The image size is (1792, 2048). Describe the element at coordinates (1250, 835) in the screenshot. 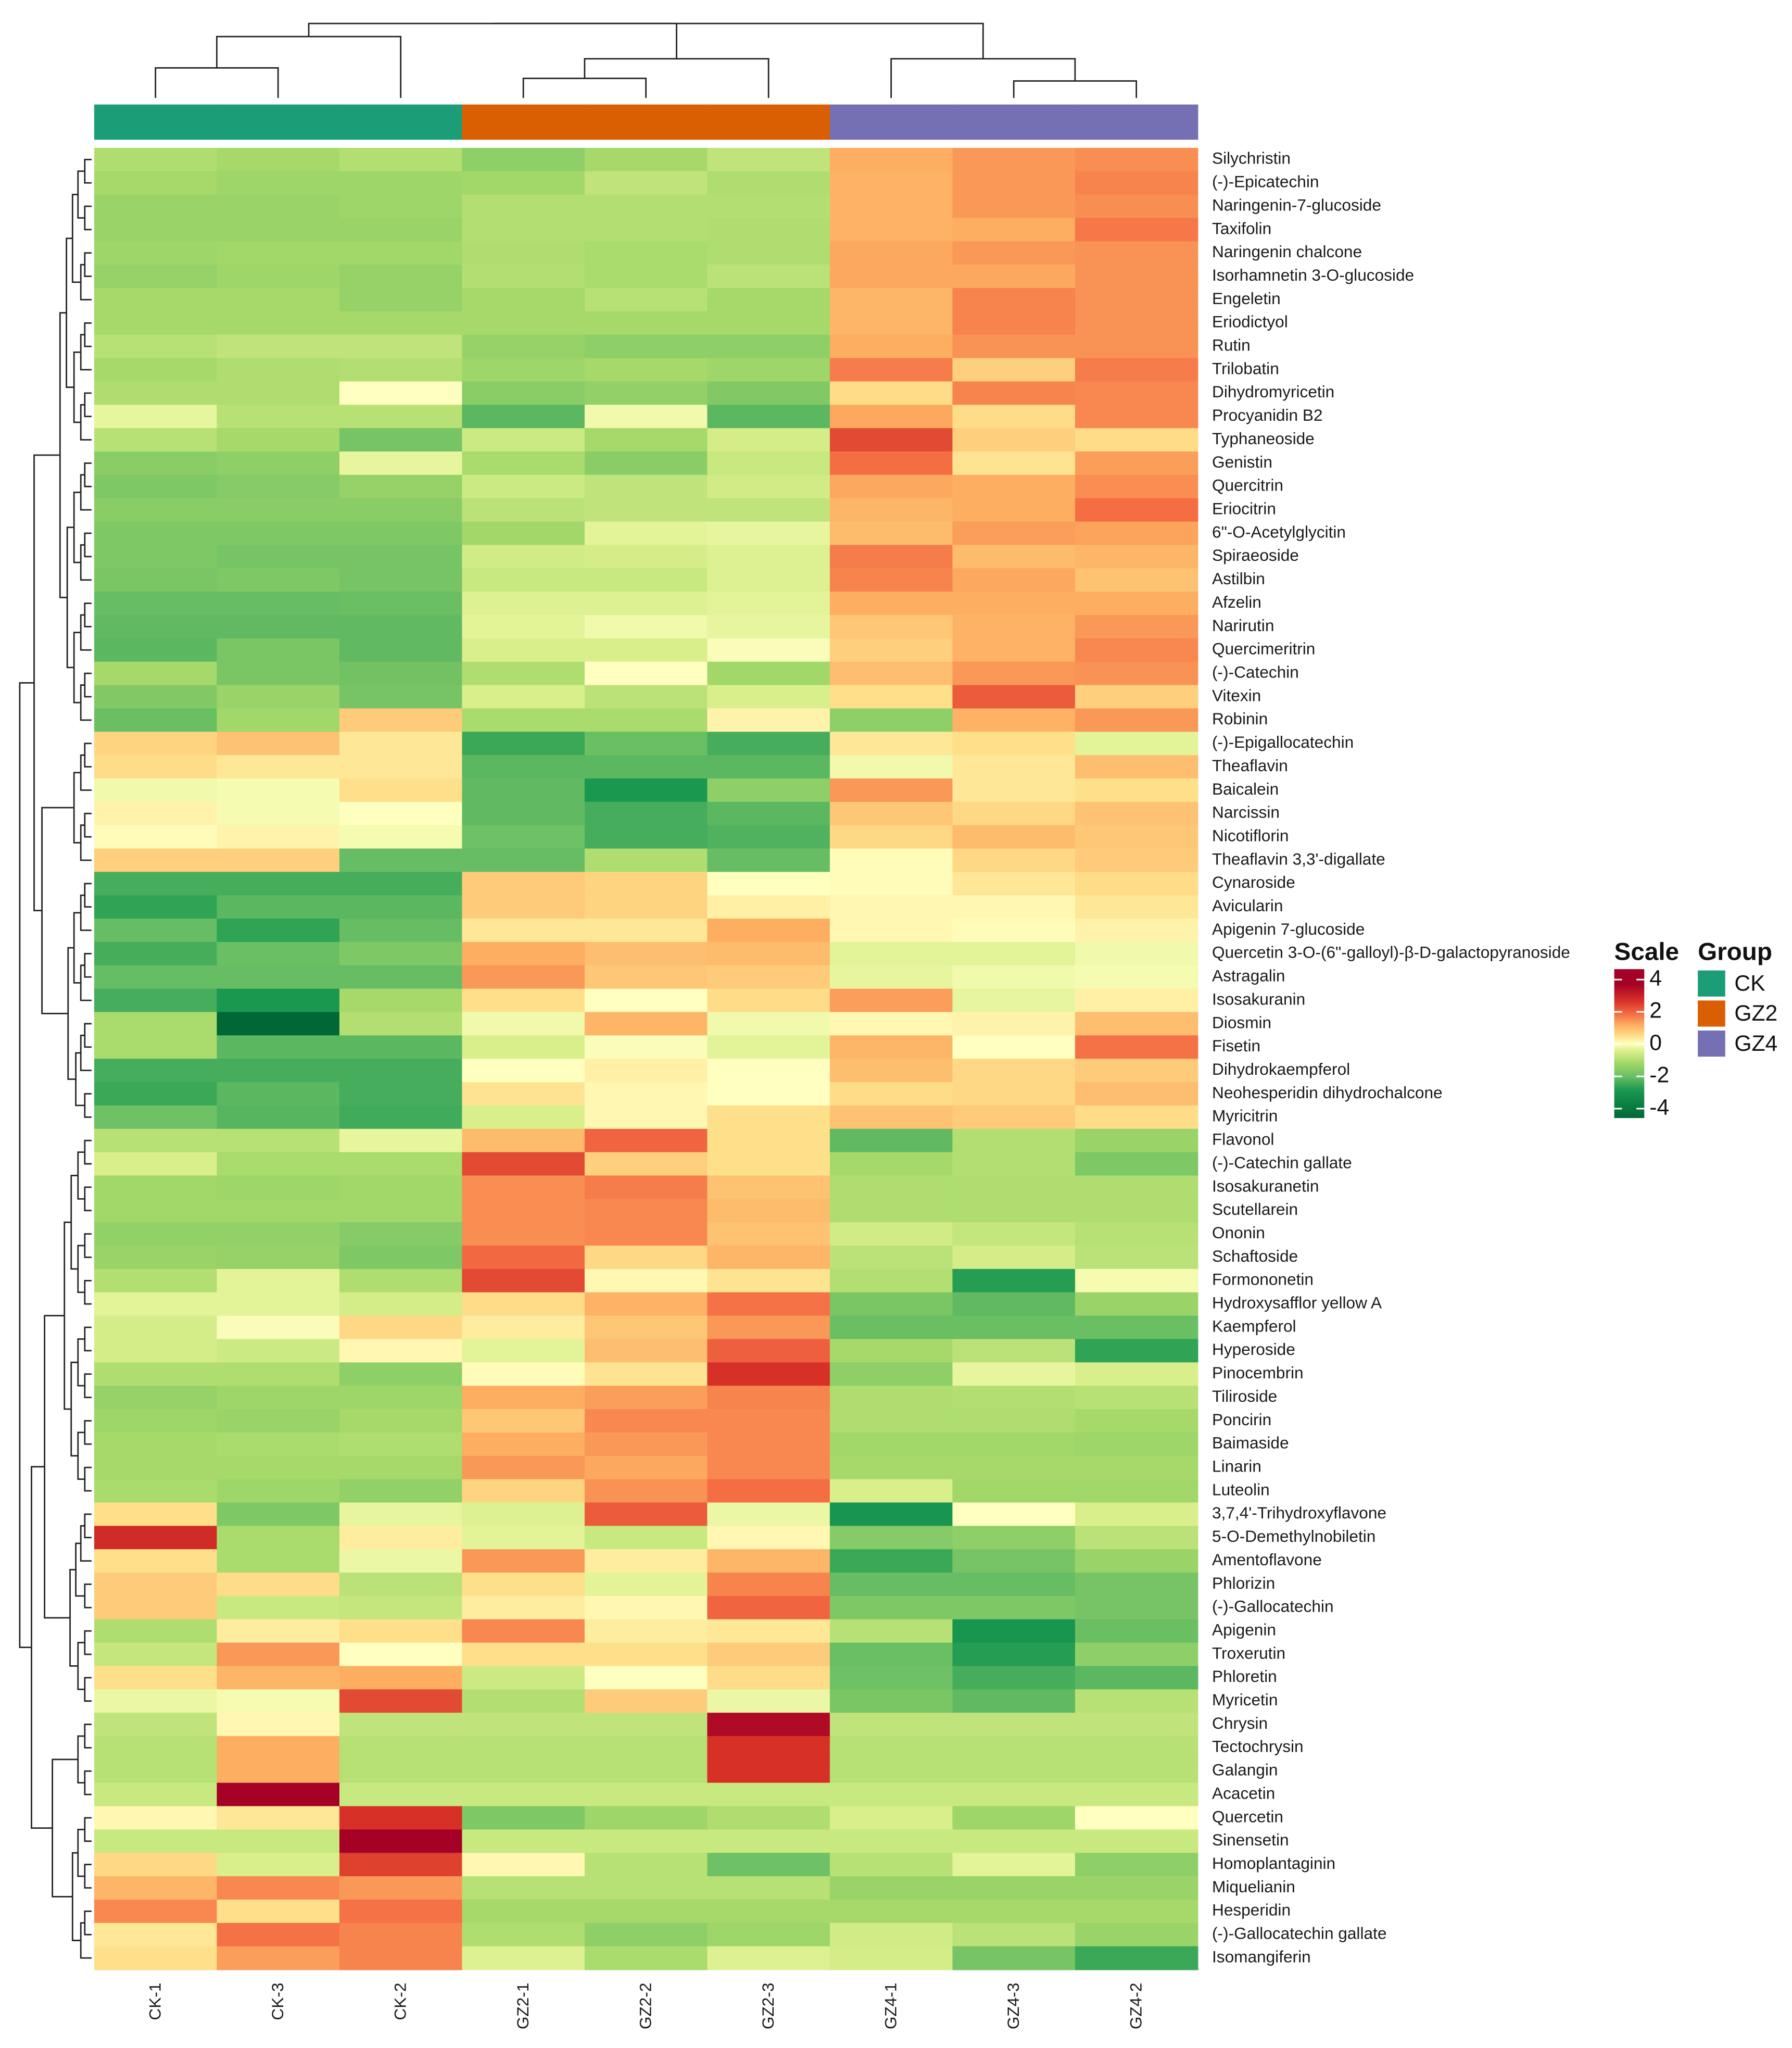

I see `row-label: Nicotiflorin` at that location.